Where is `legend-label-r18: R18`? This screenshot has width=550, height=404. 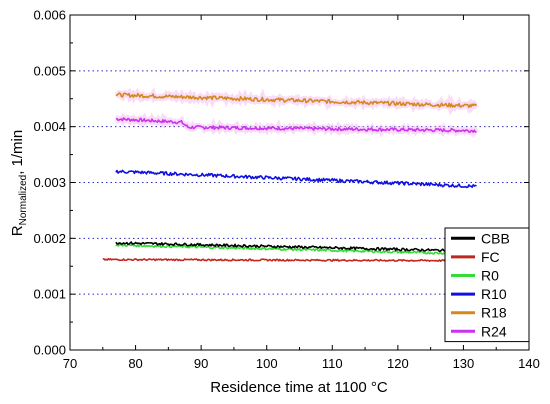
legend-label-r18: R18 is located at coordinates (494, 313).